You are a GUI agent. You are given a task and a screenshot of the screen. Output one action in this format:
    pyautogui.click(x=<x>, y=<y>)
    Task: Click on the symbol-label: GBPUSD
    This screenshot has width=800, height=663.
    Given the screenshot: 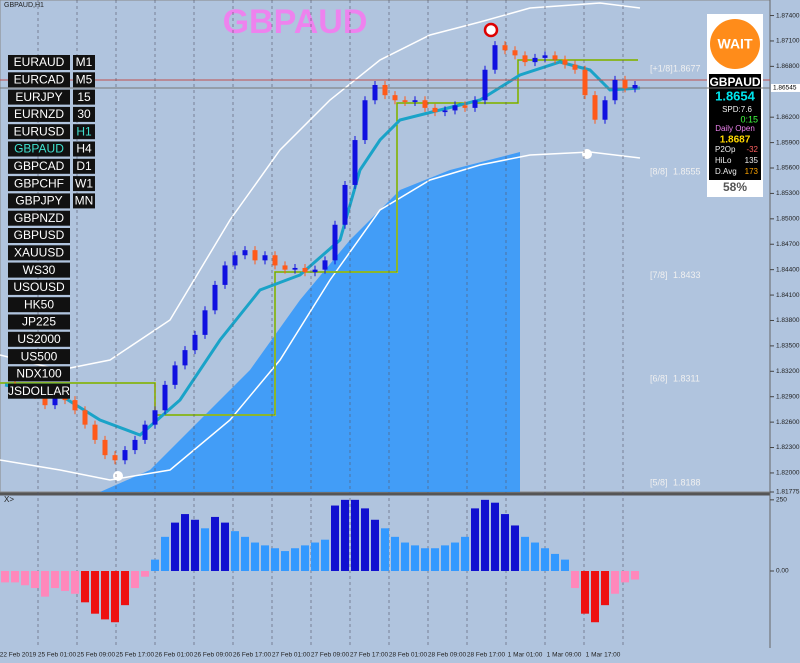 What is the action you would take?
    pyautogui.click(x=39, y=235)
    